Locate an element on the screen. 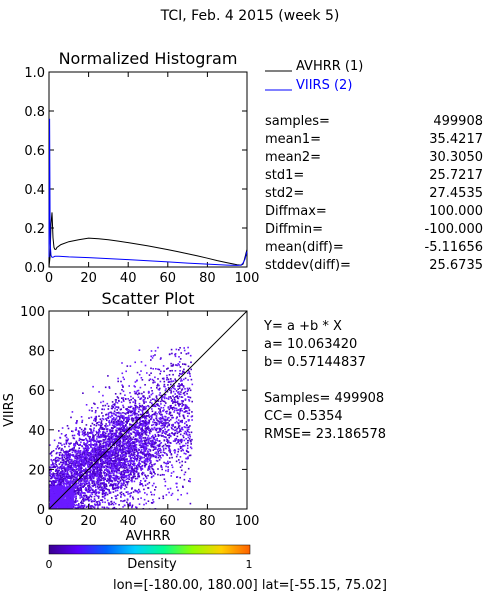  histogram-y-tick-label: 0.0 is located at coordinates (34, 268).